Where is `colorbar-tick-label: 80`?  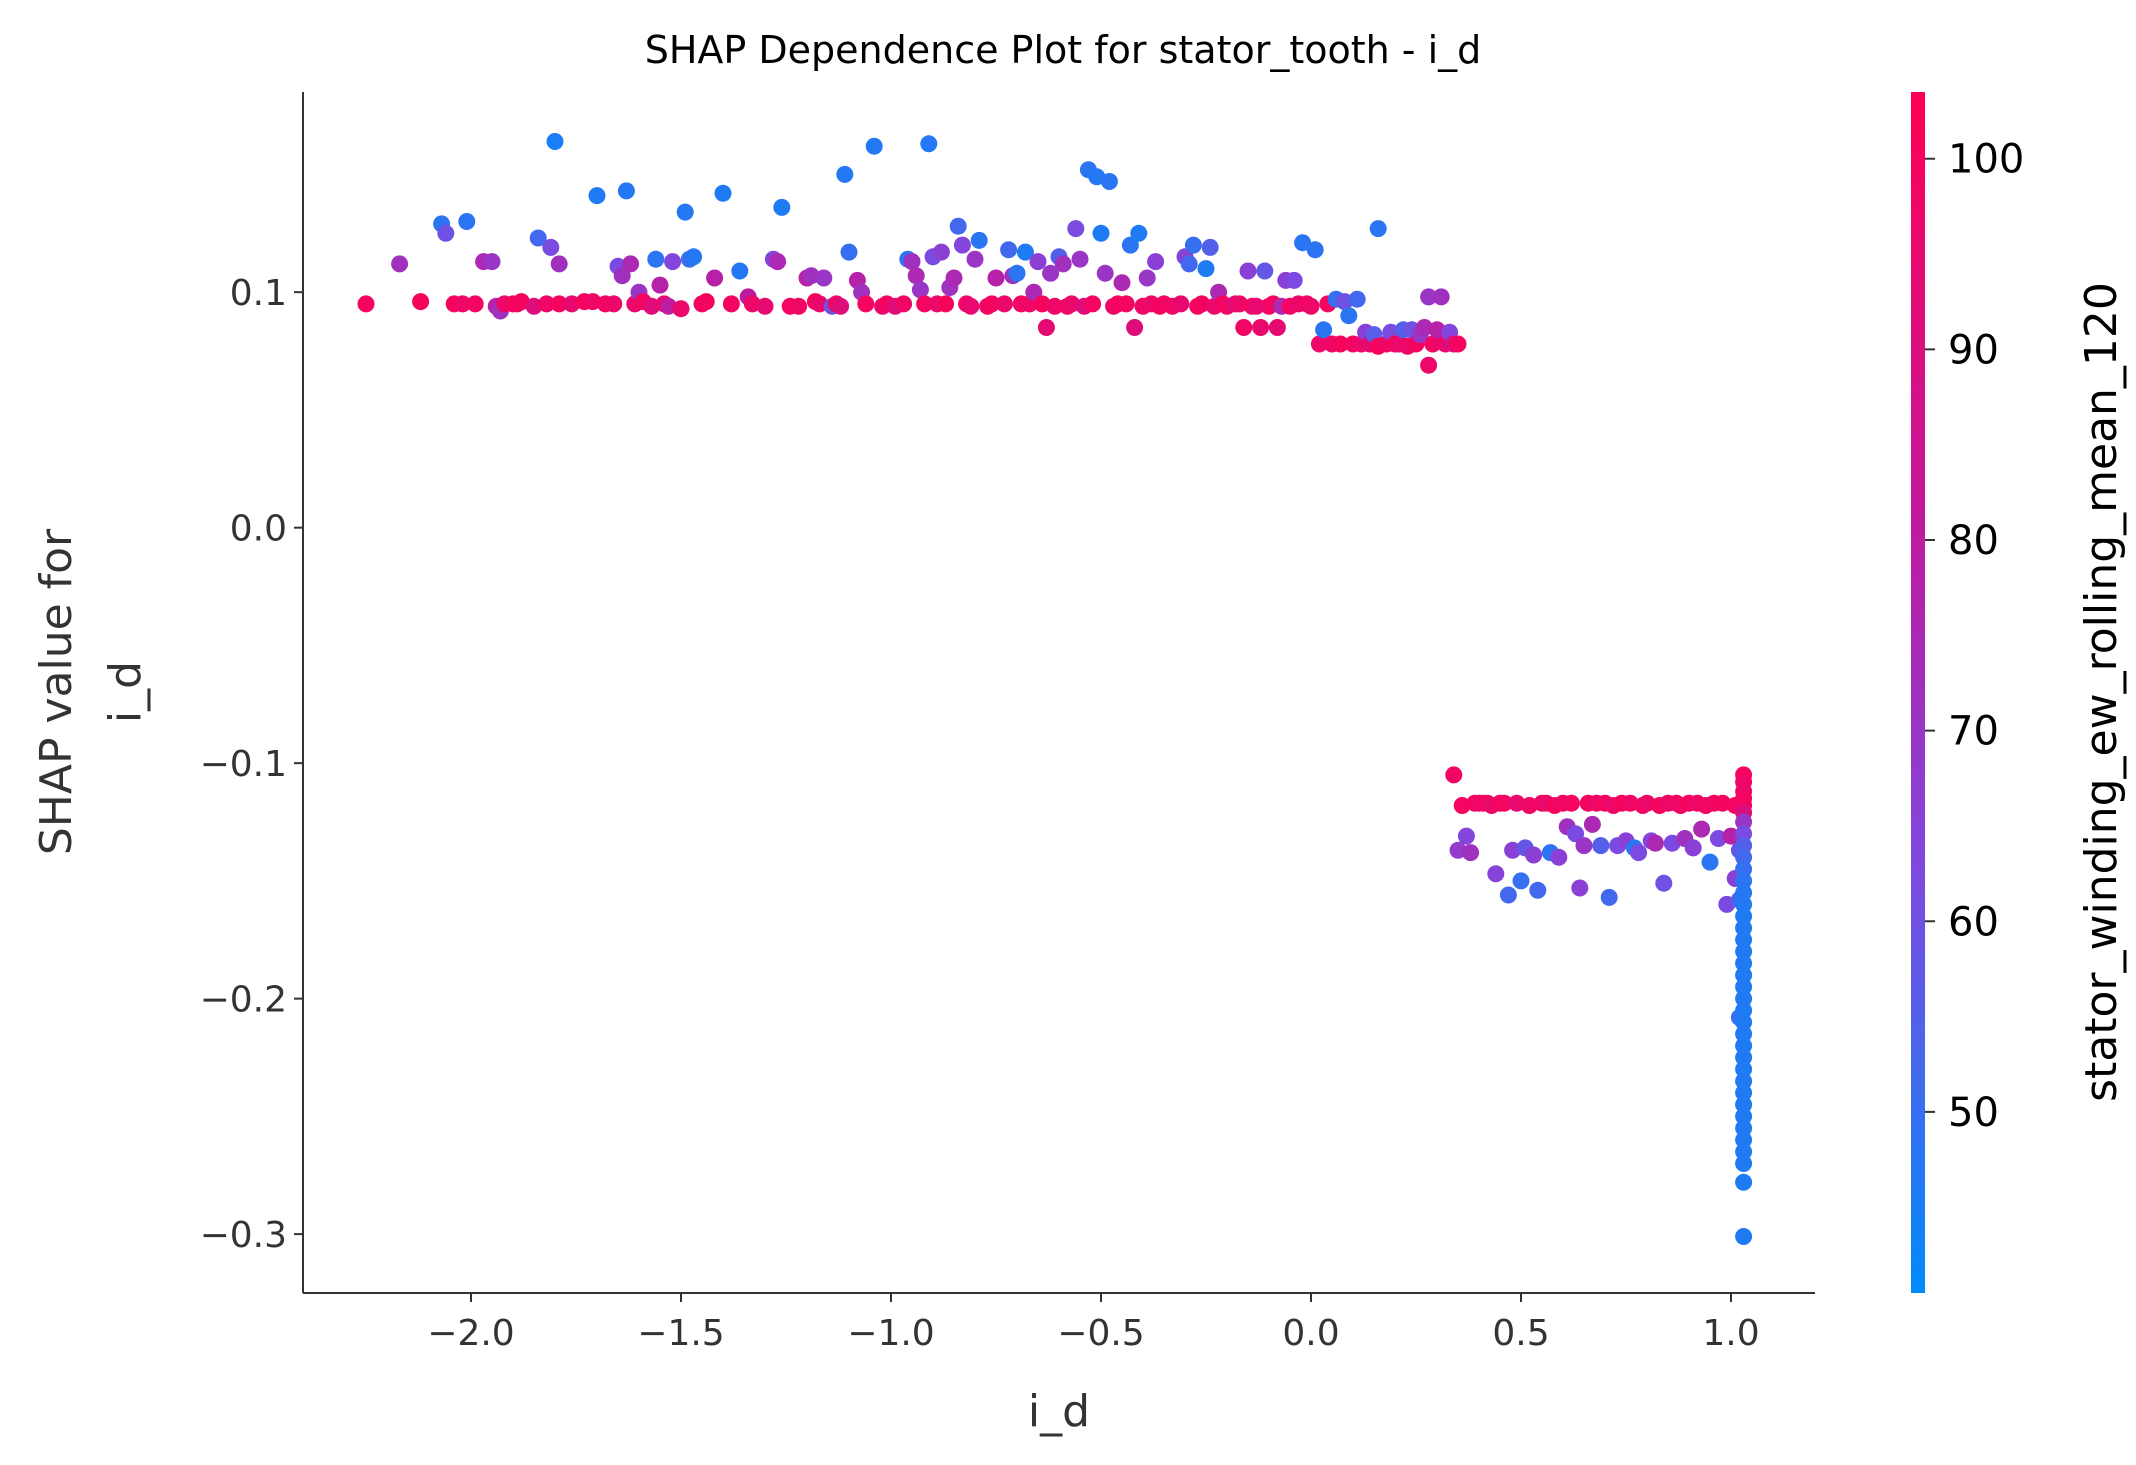 colorbar-tick-label: 80 is located at coordinates (1973, 541).